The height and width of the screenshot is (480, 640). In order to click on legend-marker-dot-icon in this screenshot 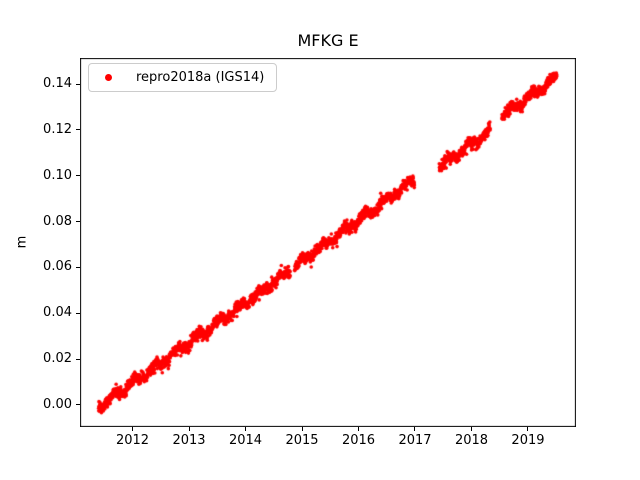, I will do `click(108, 77)`.